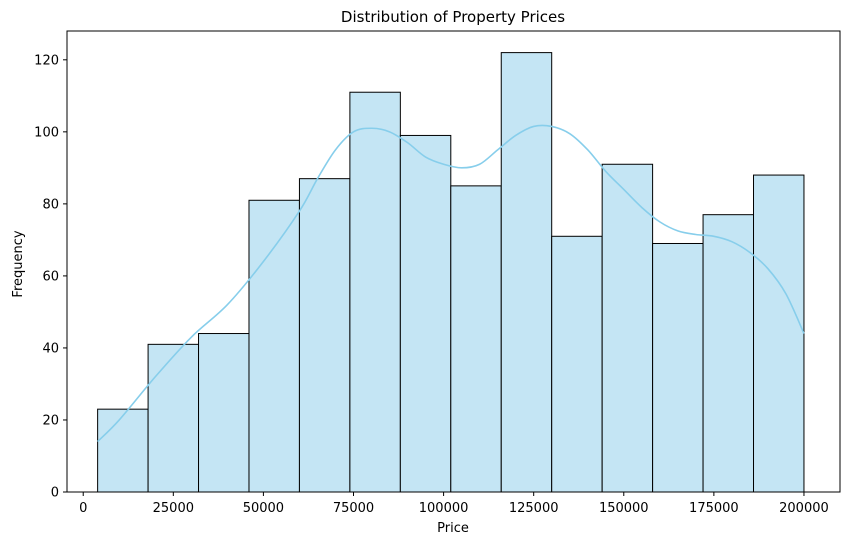 The width and height of the screenshot is (850, 545). Describe the element at coordinates (46, 60) in the screenshot. I see `y-tick-label: 120` at that location.